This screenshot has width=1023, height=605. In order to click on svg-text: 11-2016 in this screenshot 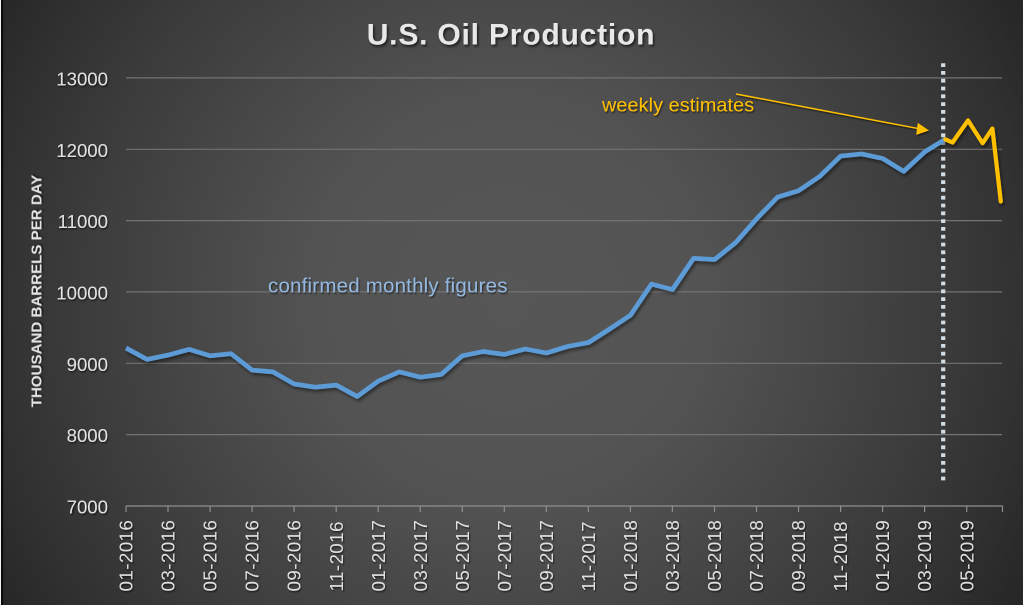, I will do `click(336, 556)`.